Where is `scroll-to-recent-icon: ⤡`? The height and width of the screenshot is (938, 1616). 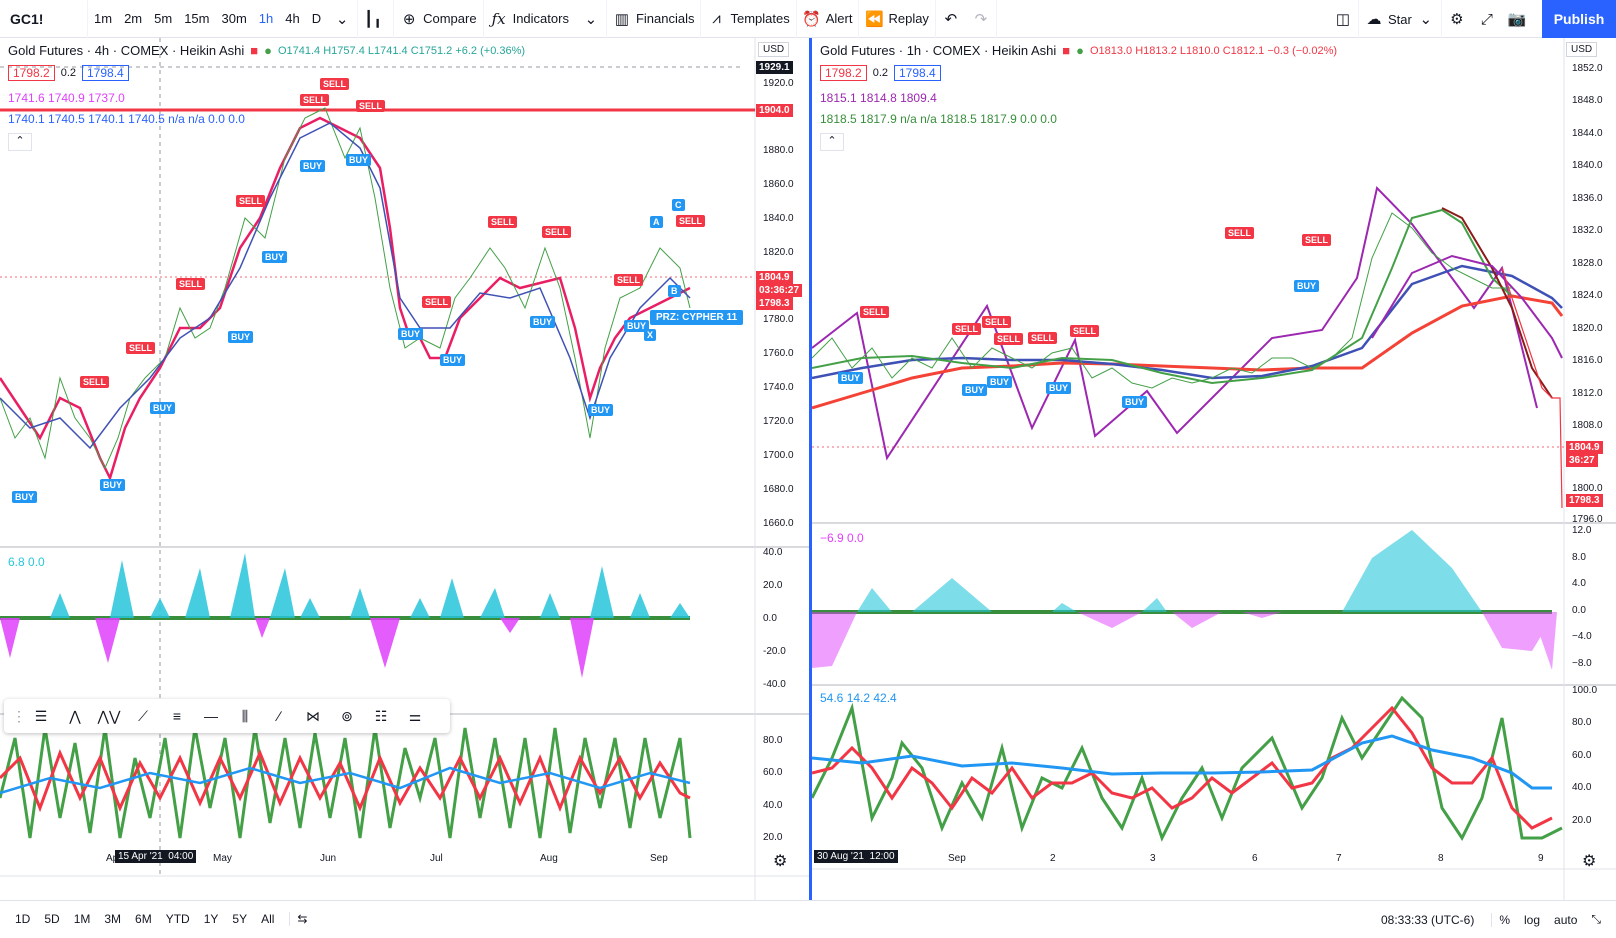 scroll-to-recent-icon: ⤡ is located at coordinates (1596, 919).